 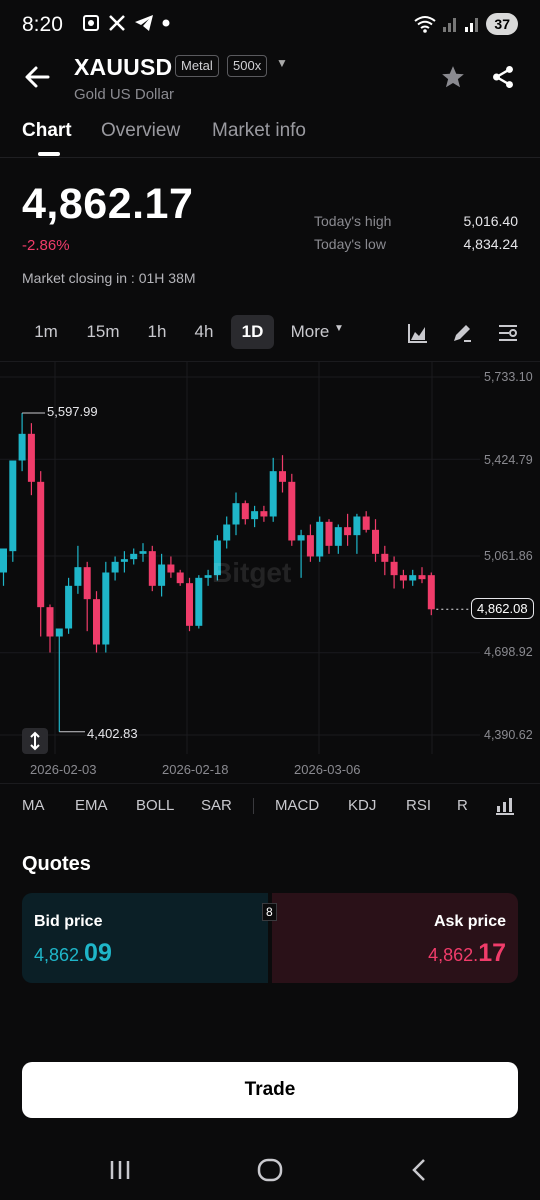 I want to click on wifi-icon, so click(x=425, y=24).